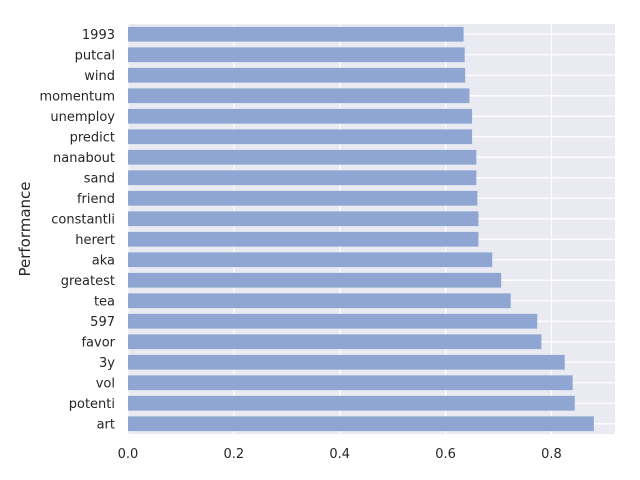 This screenshot has width=640, height=480. Describe the element at coordinates (310, 260) in the screenshot. I see `bar-aka` at that location.